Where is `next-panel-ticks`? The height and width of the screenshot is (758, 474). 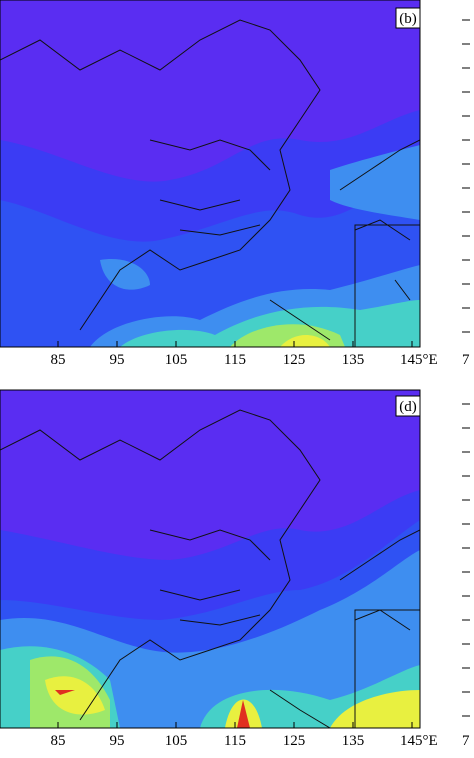
next-panel-ticks is located at coordinates (466, 368).